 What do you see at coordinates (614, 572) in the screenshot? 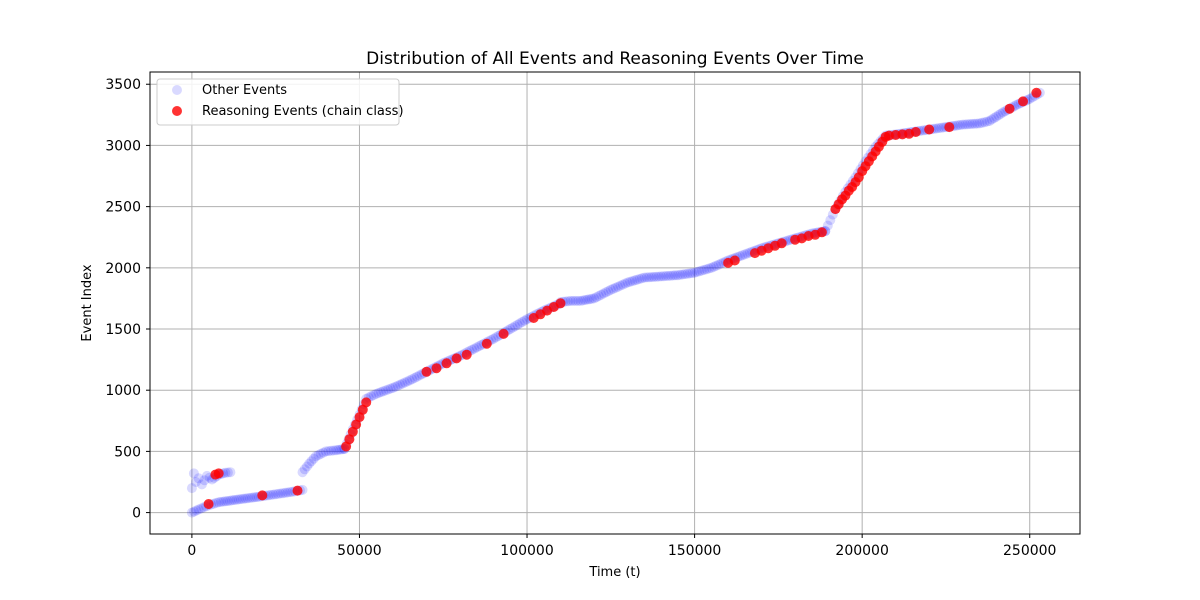
I see `x-axis-label: Time (t)` at bounding box center [614, 572].